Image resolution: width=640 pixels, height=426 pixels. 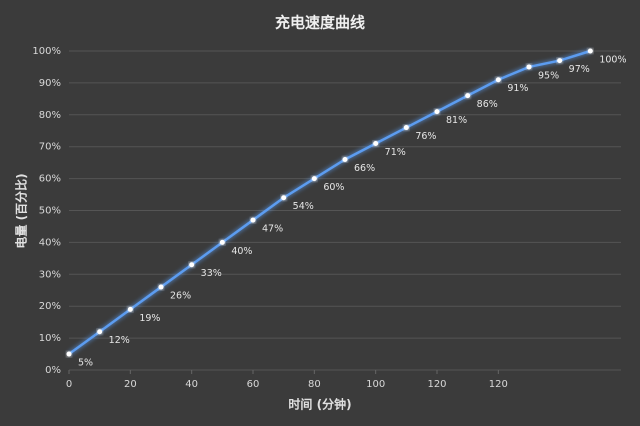 What do you see at coordinates (50, 147) in the screenshot?
I see `y-tick-label: 70%` at bounding box center [50, 147].